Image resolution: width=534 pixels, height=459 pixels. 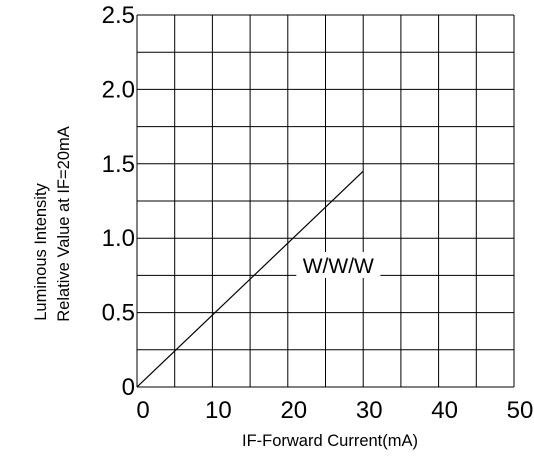 What do you see at coordinates (293, 410) in the screenshot?
I see `x-tick-label: 20` at bounding box center [293, 410].